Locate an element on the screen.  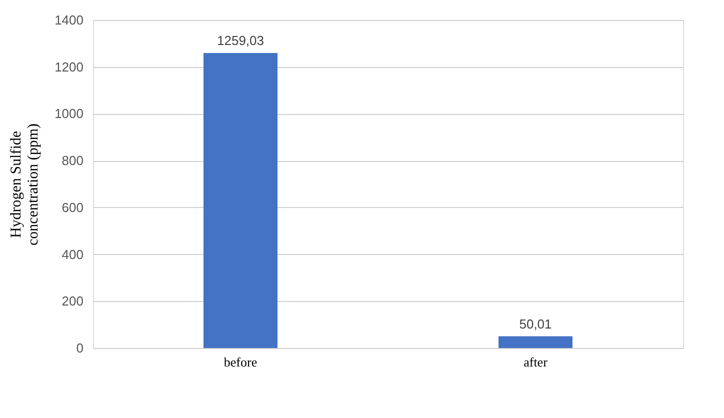
data-label: 50,01 is located at coordinates (535, 324).